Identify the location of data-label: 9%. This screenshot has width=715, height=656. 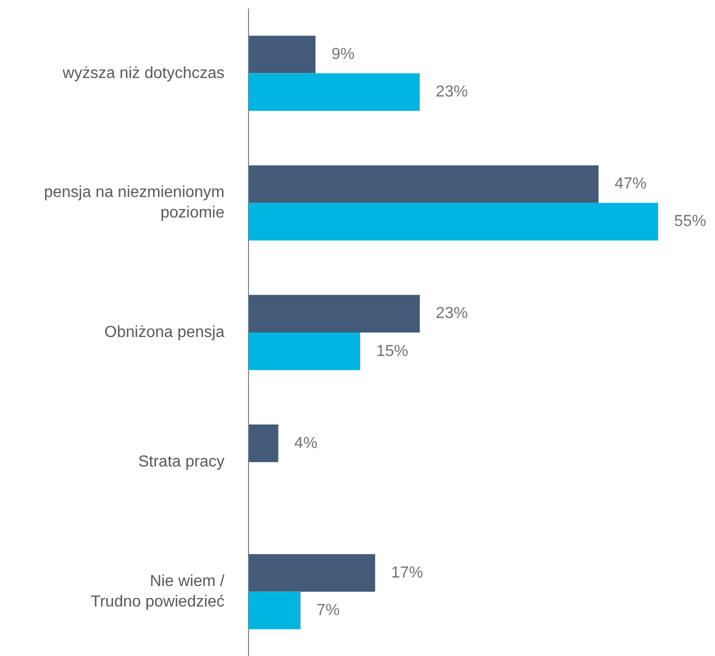
(343, 55).